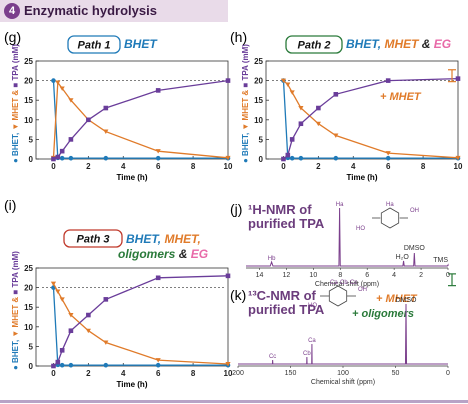  I want to click on path-box-h, so click(314, 44).